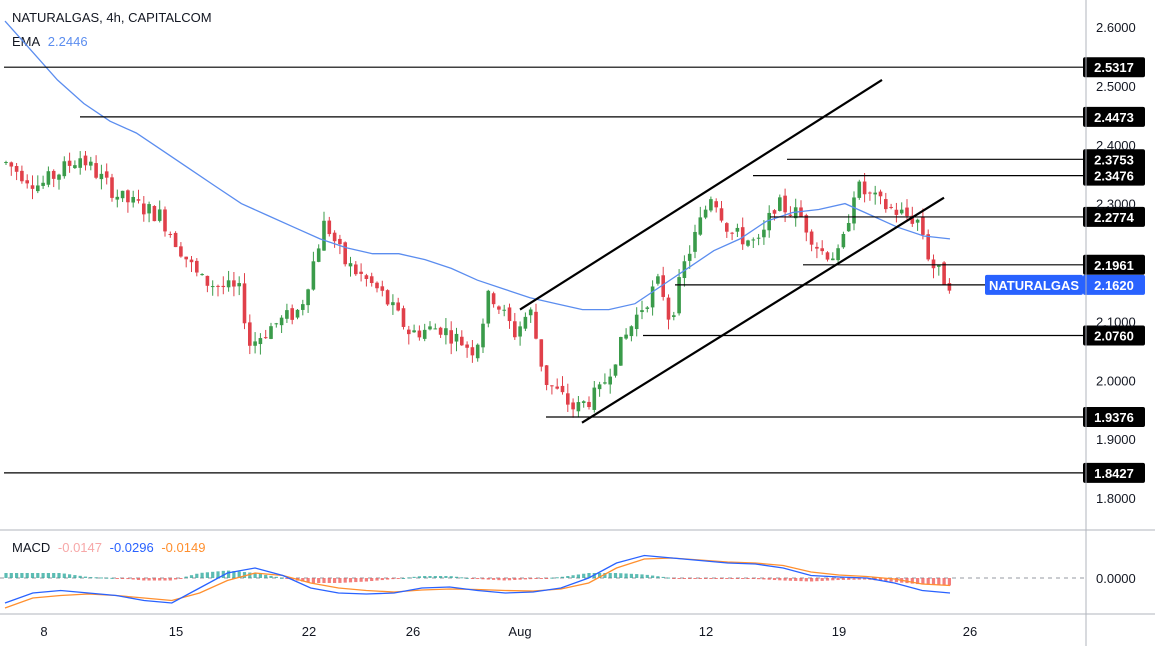 This screenshot has height=646, width=1155. Describe the element at coordinates (763, 310) in the screenshot. I see `channel-lower-line` at that location.